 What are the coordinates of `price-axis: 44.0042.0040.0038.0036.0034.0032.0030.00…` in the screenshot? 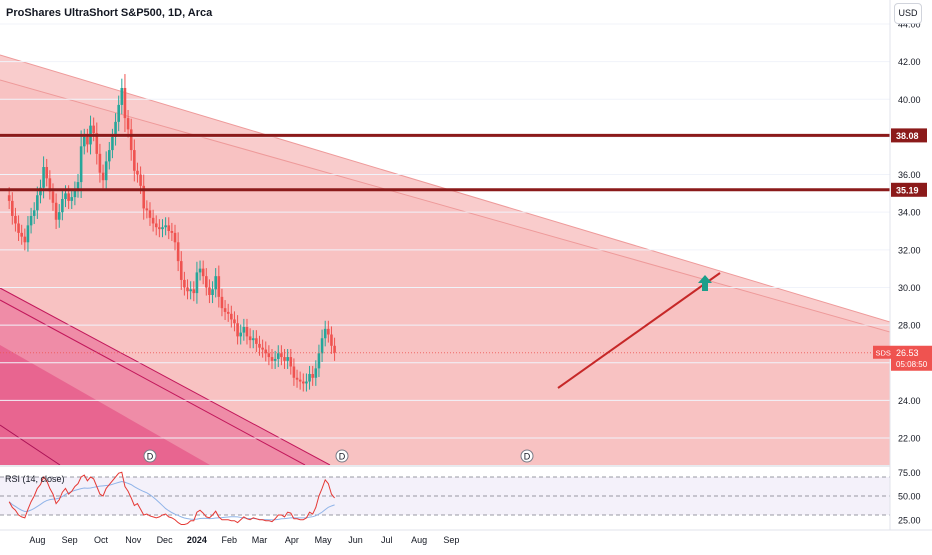 It's located at (909, 232).